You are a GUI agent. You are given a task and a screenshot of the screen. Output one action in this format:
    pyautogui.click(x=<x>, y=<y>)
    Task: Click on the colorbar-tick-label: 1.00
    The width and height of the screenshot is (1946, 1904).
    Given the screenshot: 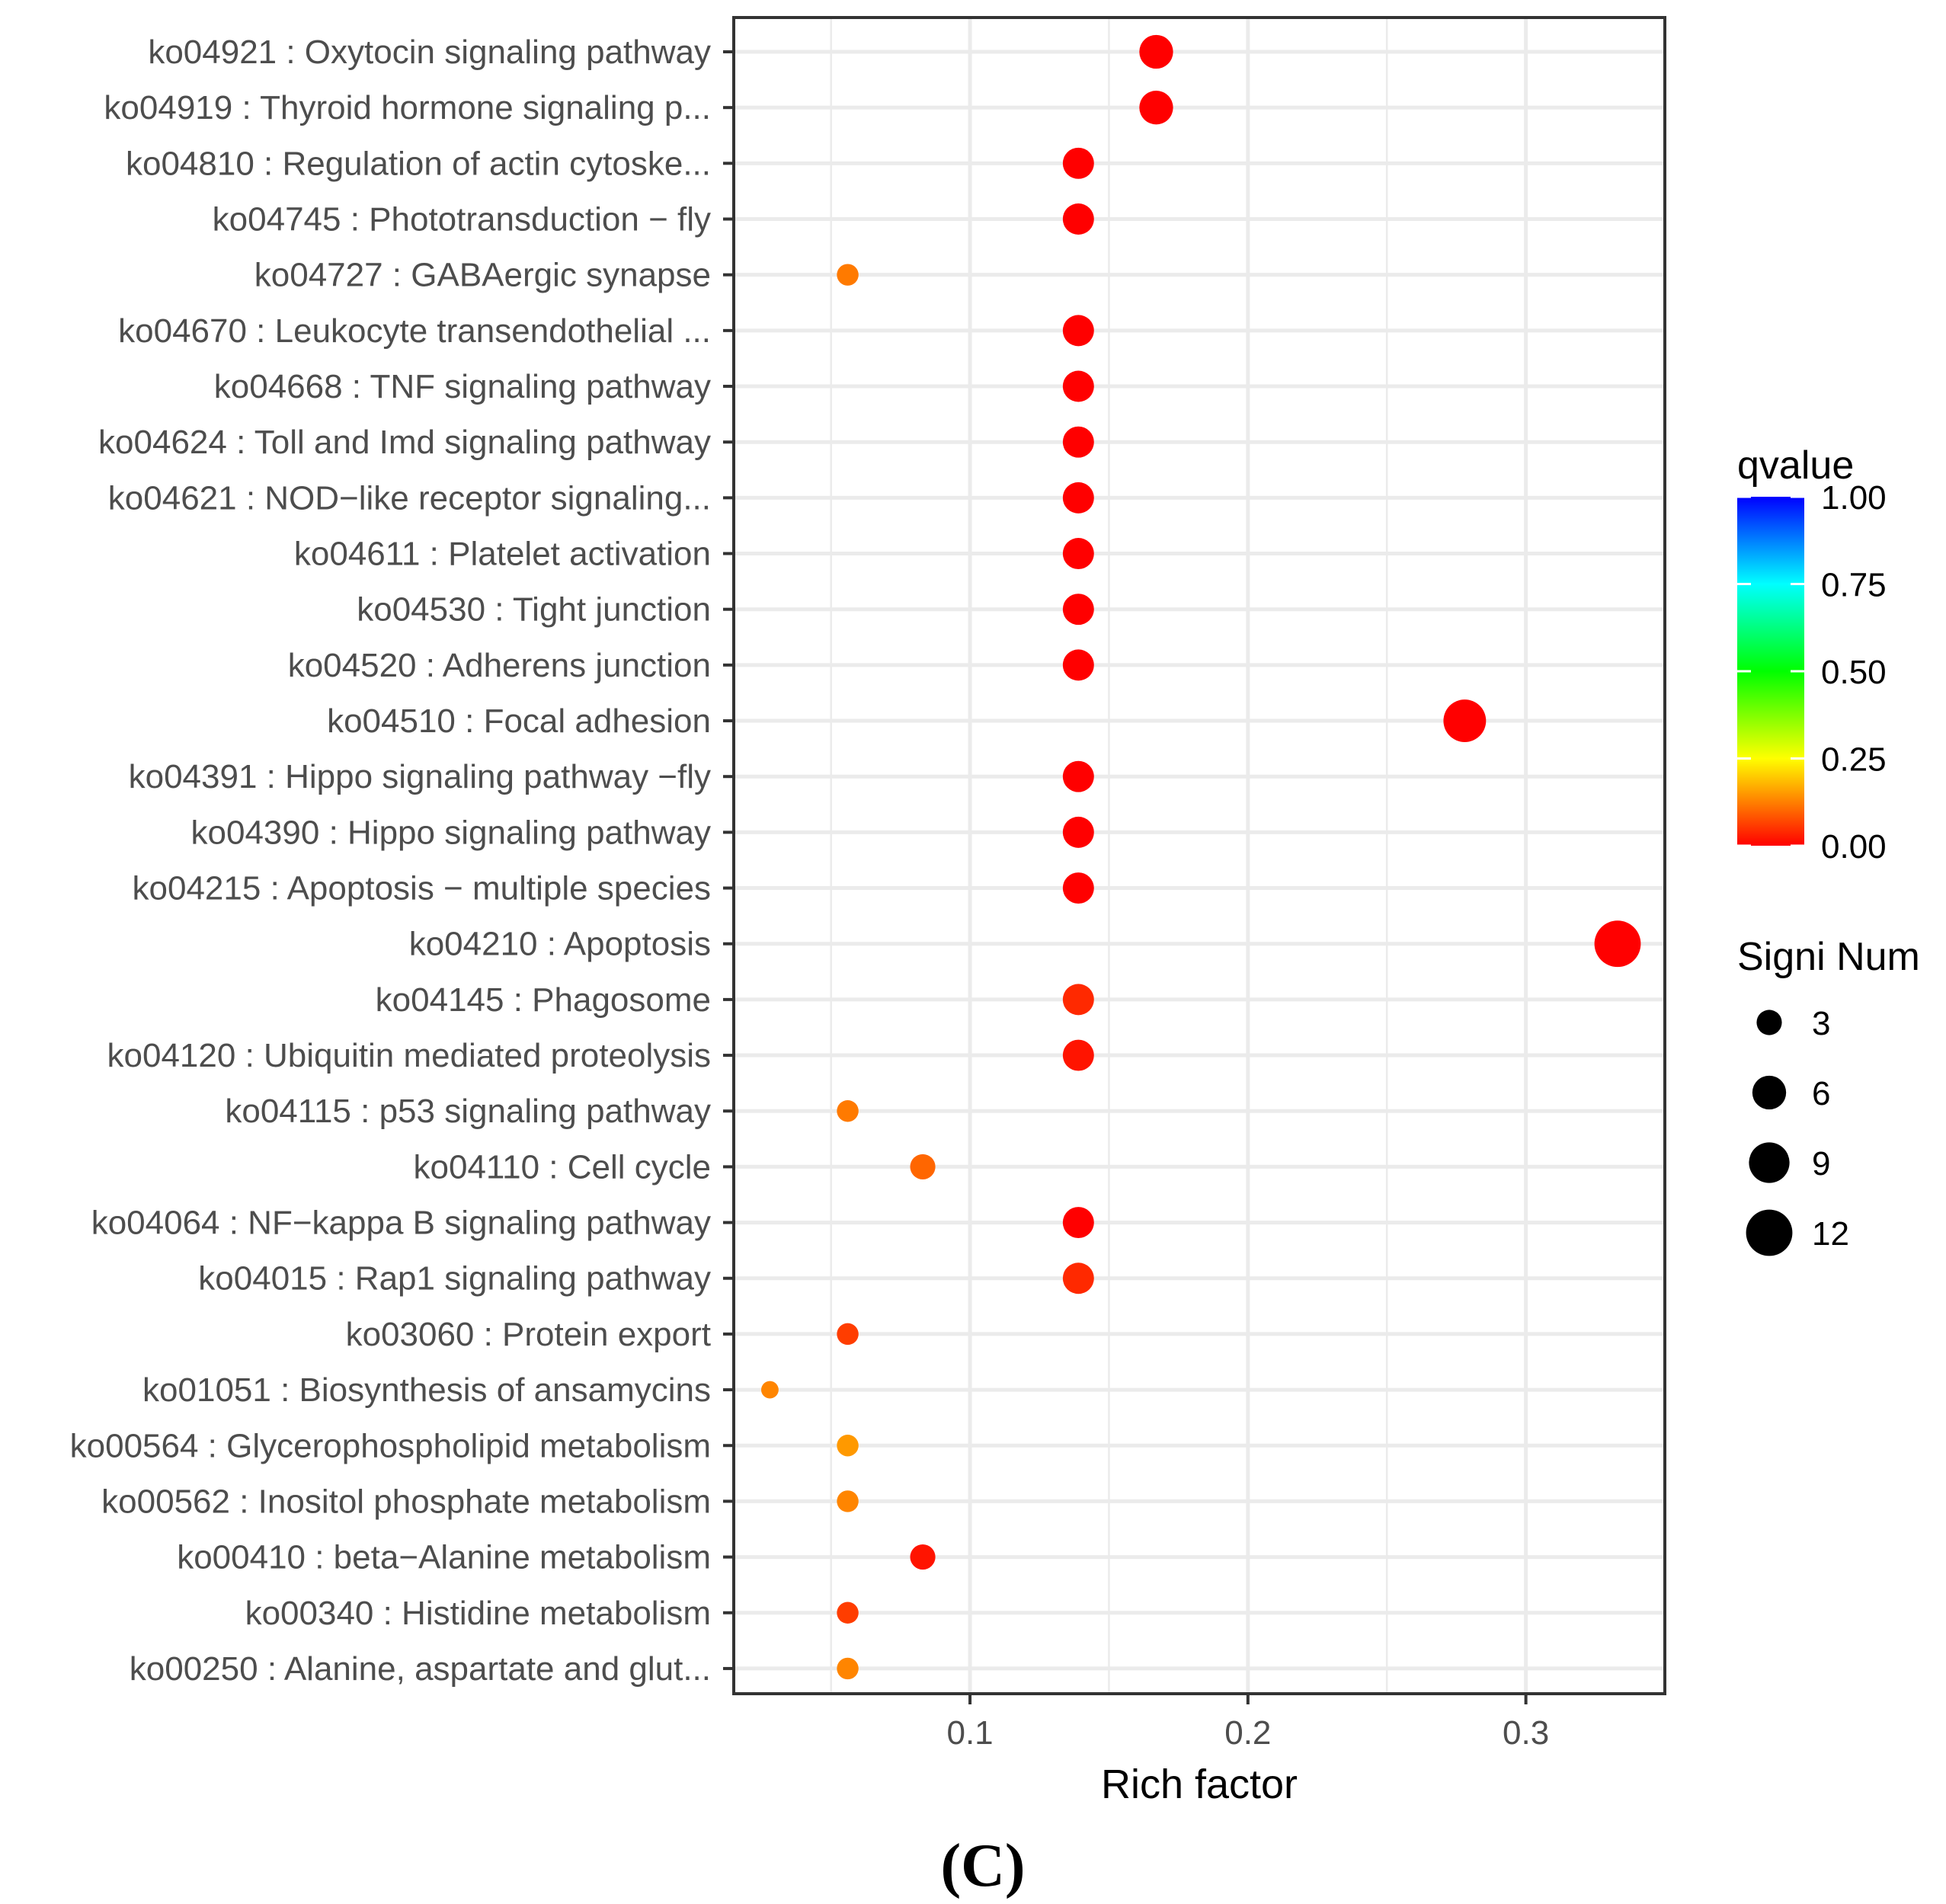 What is the action you would take?
    pyautogui.click(x=1854, y=498)
    